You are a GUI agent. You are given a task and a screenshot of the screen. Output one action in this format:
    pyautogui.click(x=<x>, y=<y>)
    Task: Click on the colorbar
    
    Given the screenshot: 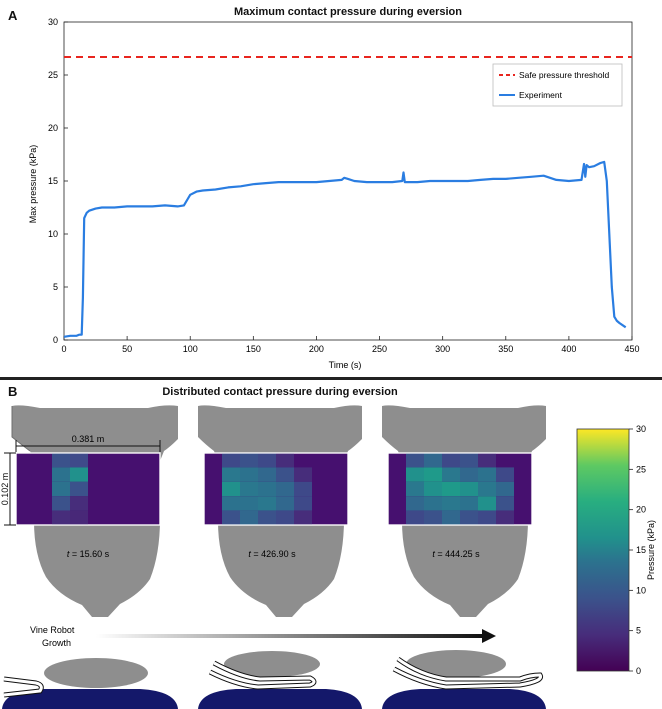 What is the action you would take?
    pyautogui.click(x=603, y=550)
    